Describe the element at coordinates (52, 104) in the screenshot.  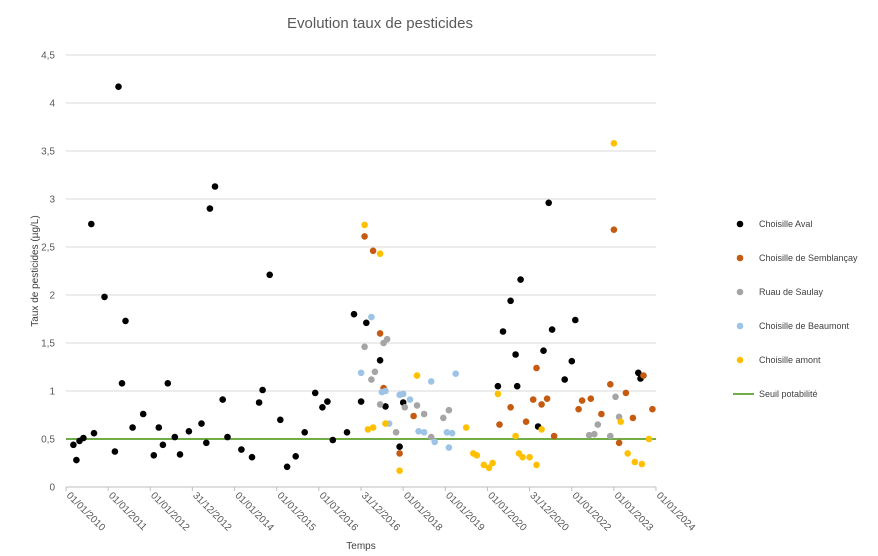
I see `y-tick-label: 4` at that location.